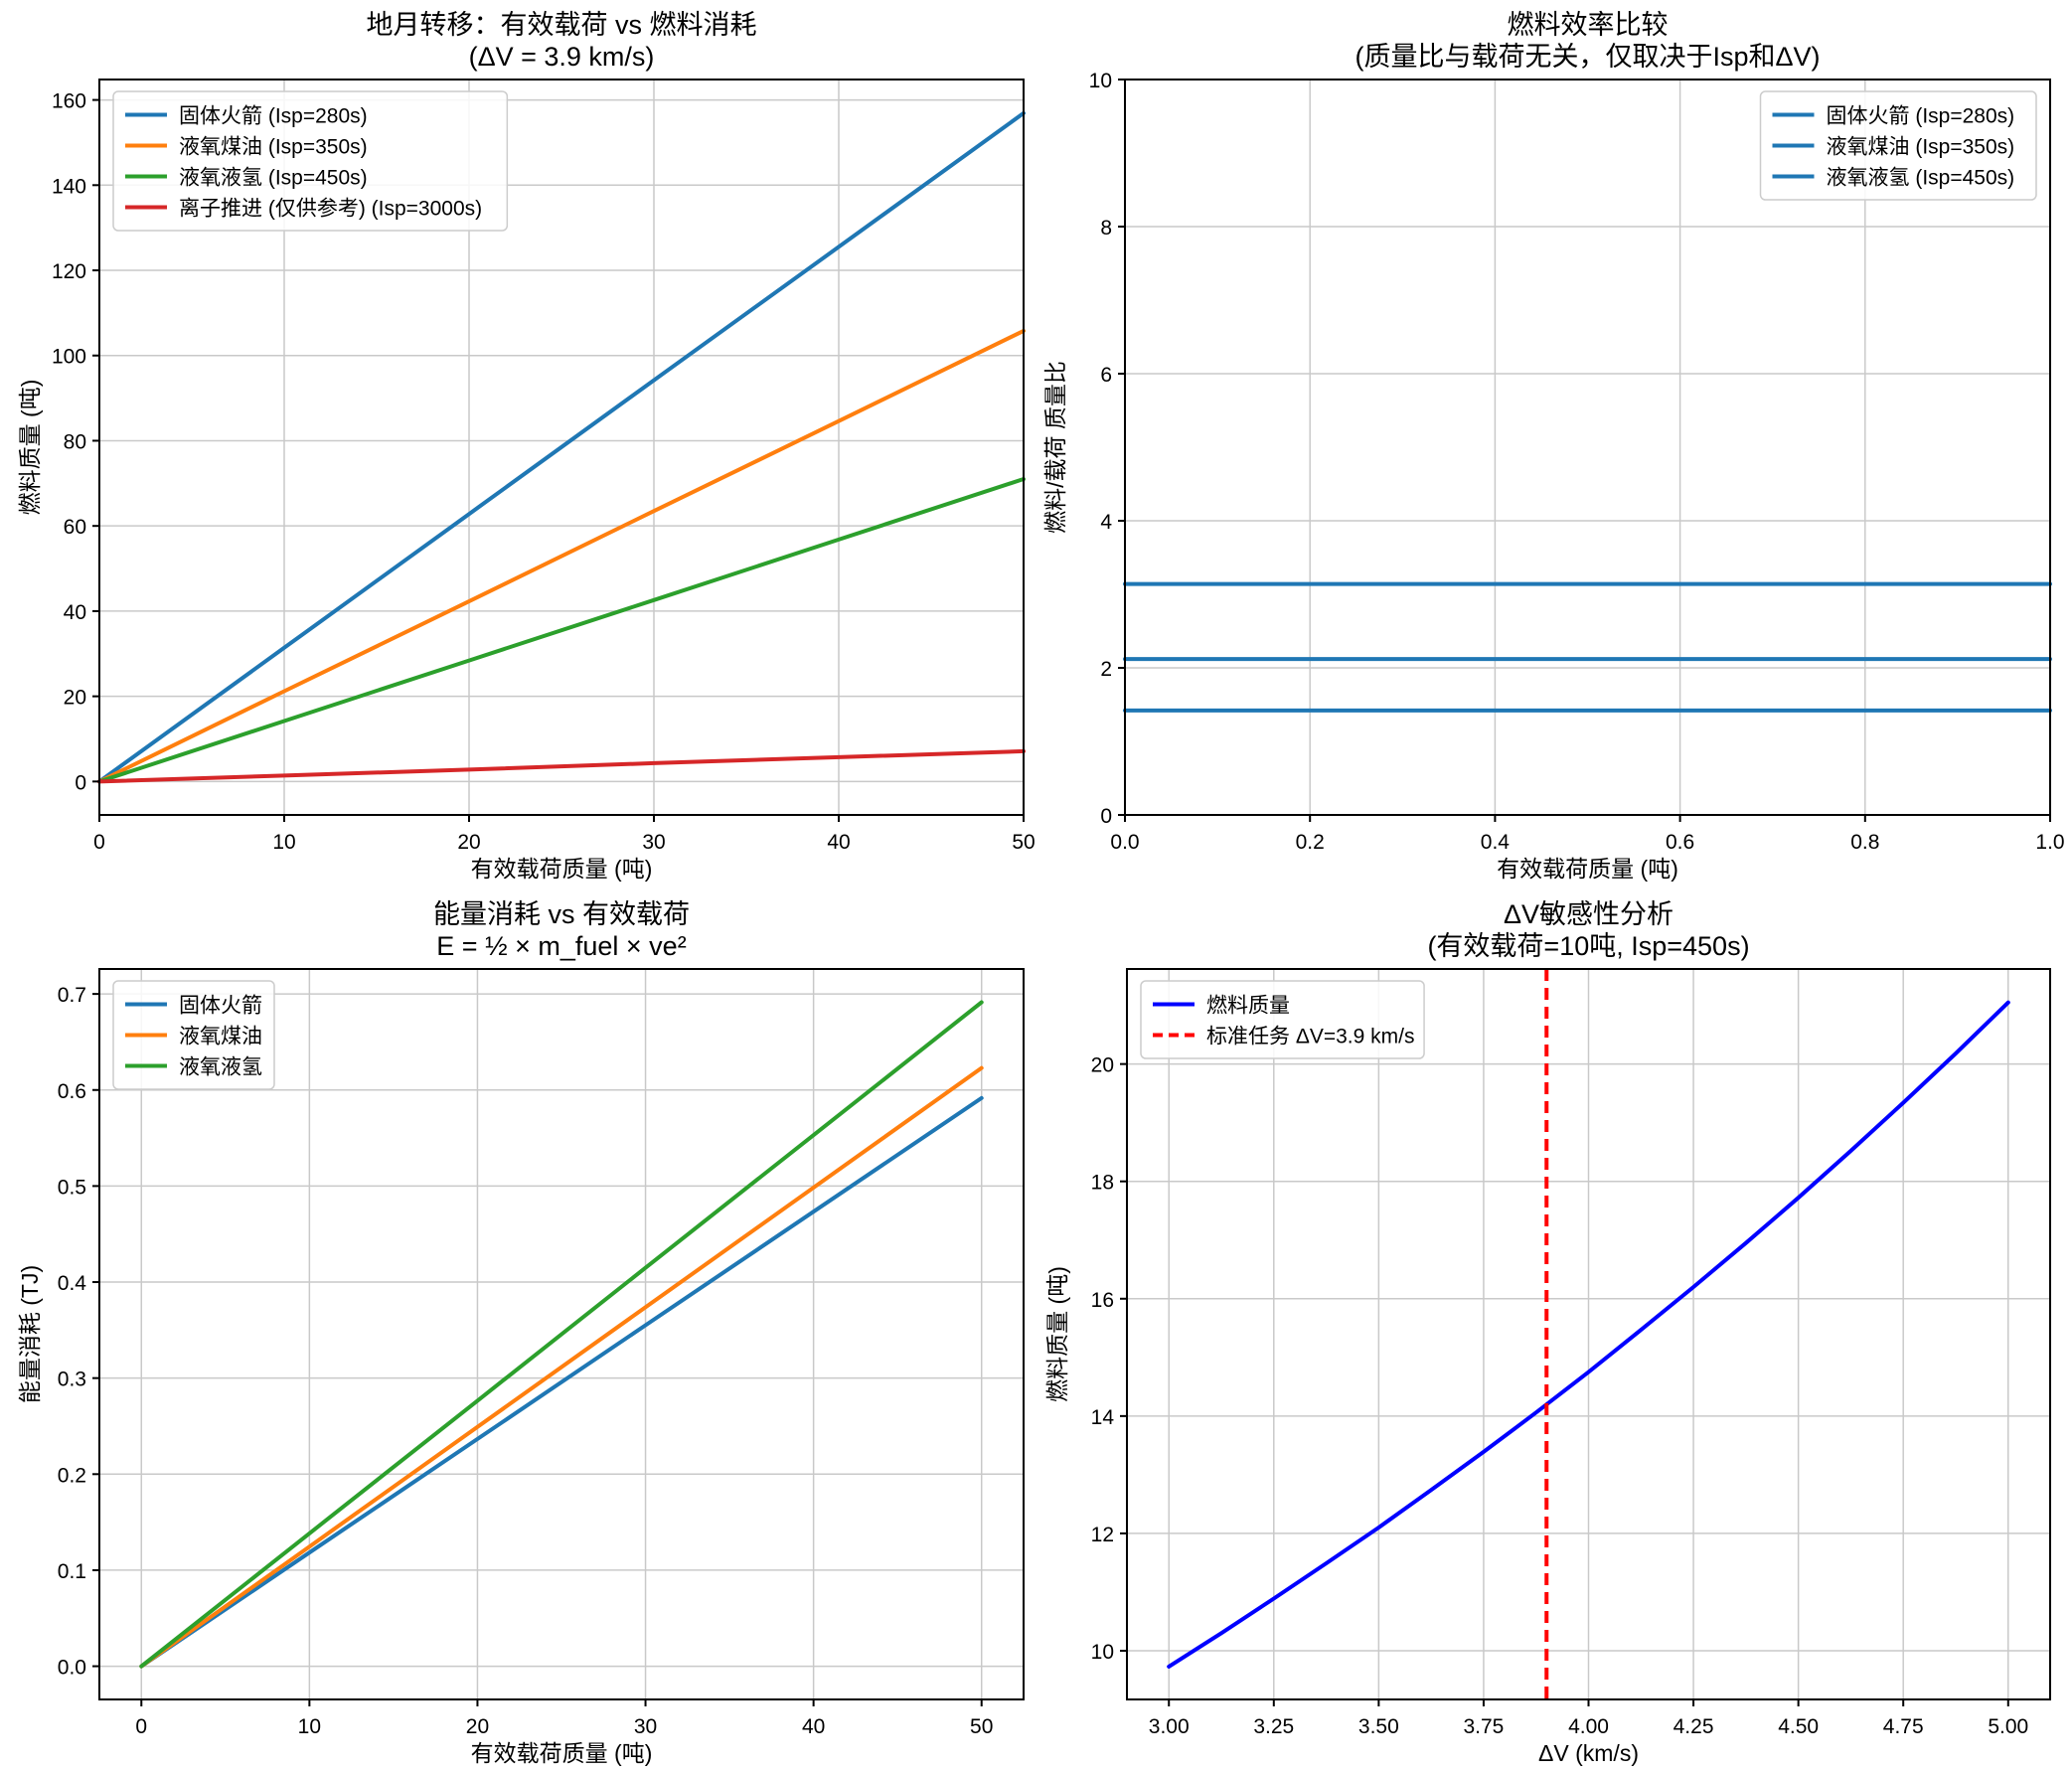 The height and width of the screenshot is (1772, 2072). Describe the element at coordinates (1496, 843) in the screenshot. I see `x-tick-label: 0.4` at that location.